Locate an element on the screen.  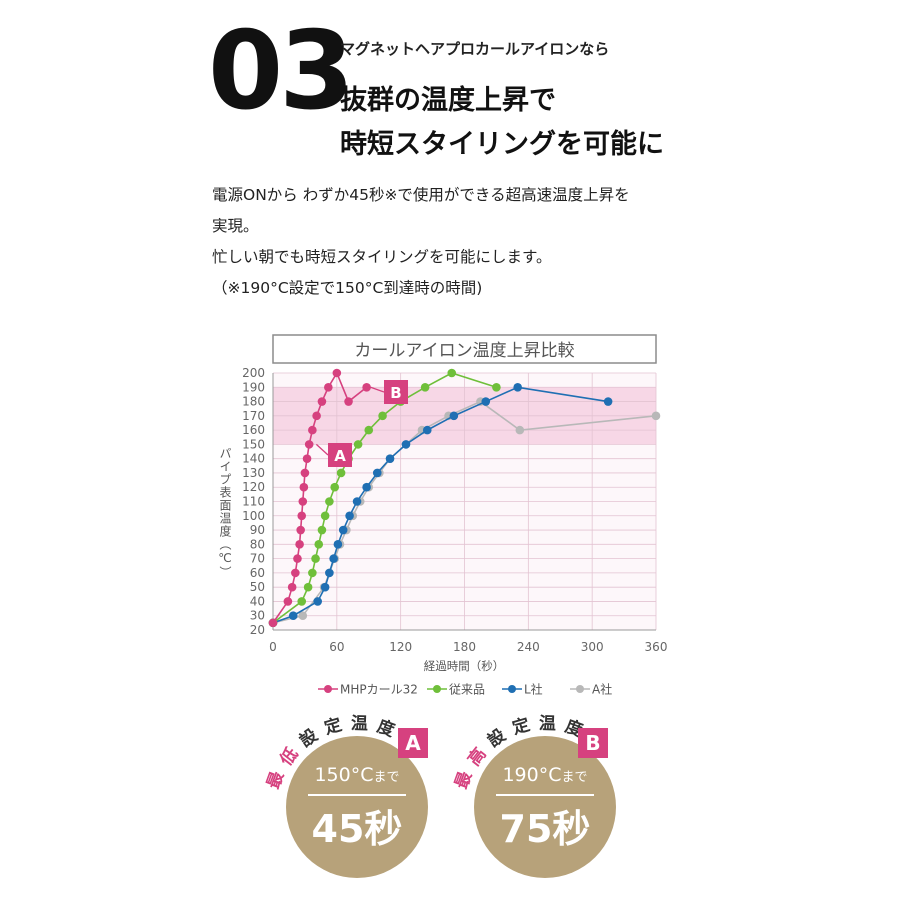
y-tick-label: 30 is located at coordinates (257, 616).